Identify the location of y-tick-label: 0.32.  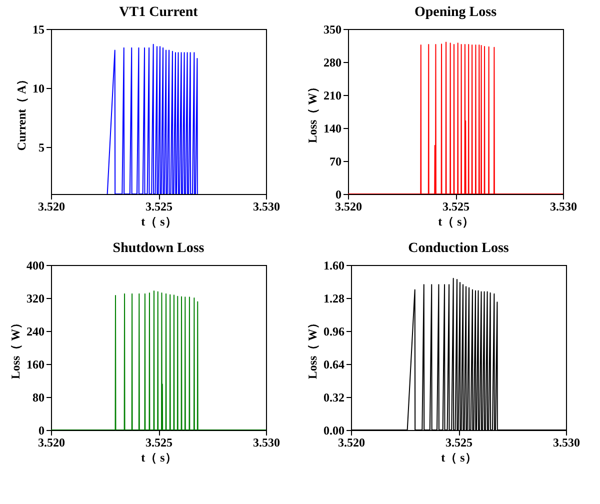
(334, 397).